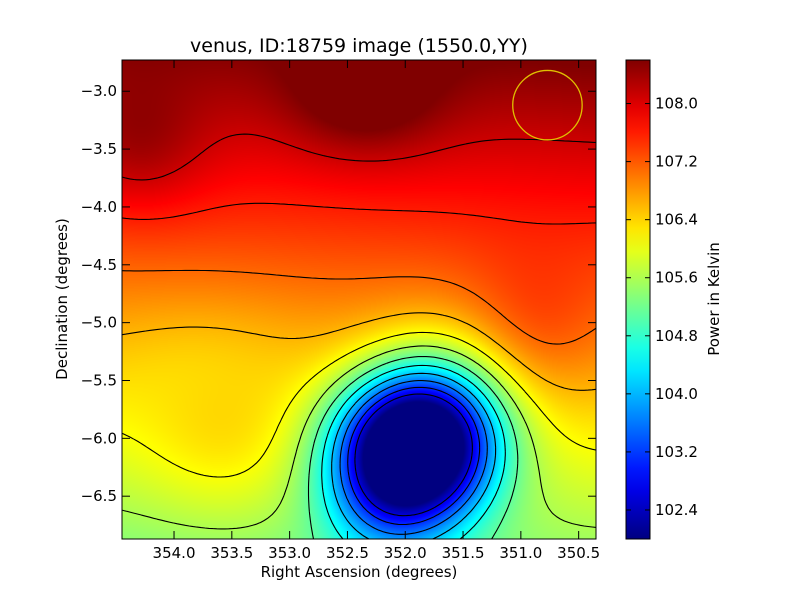 The height and width of the screenshot is (600, 800). What do you see at coordinates (676, 162) in the screenshot?
I see `colorbar-tick-label: 107.2` at bounding box center [676, 162].